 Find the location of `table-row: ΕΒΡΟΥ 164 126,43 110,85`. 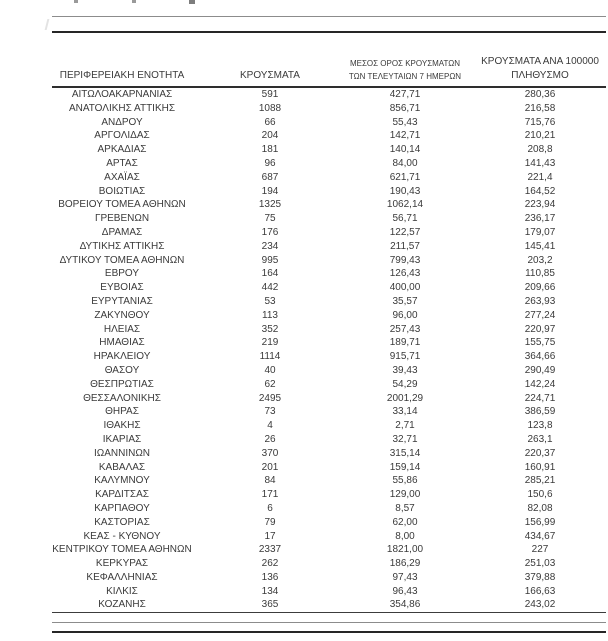

table-row: ΕΒΡΟΥ 164 126,43 110,85 is located at coordinates (304, 274).